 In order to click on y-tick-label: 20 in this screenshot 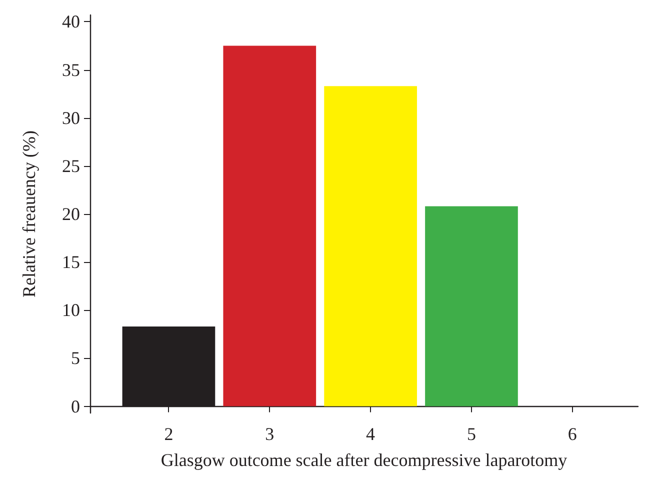, I will do `click(71, 214)`.